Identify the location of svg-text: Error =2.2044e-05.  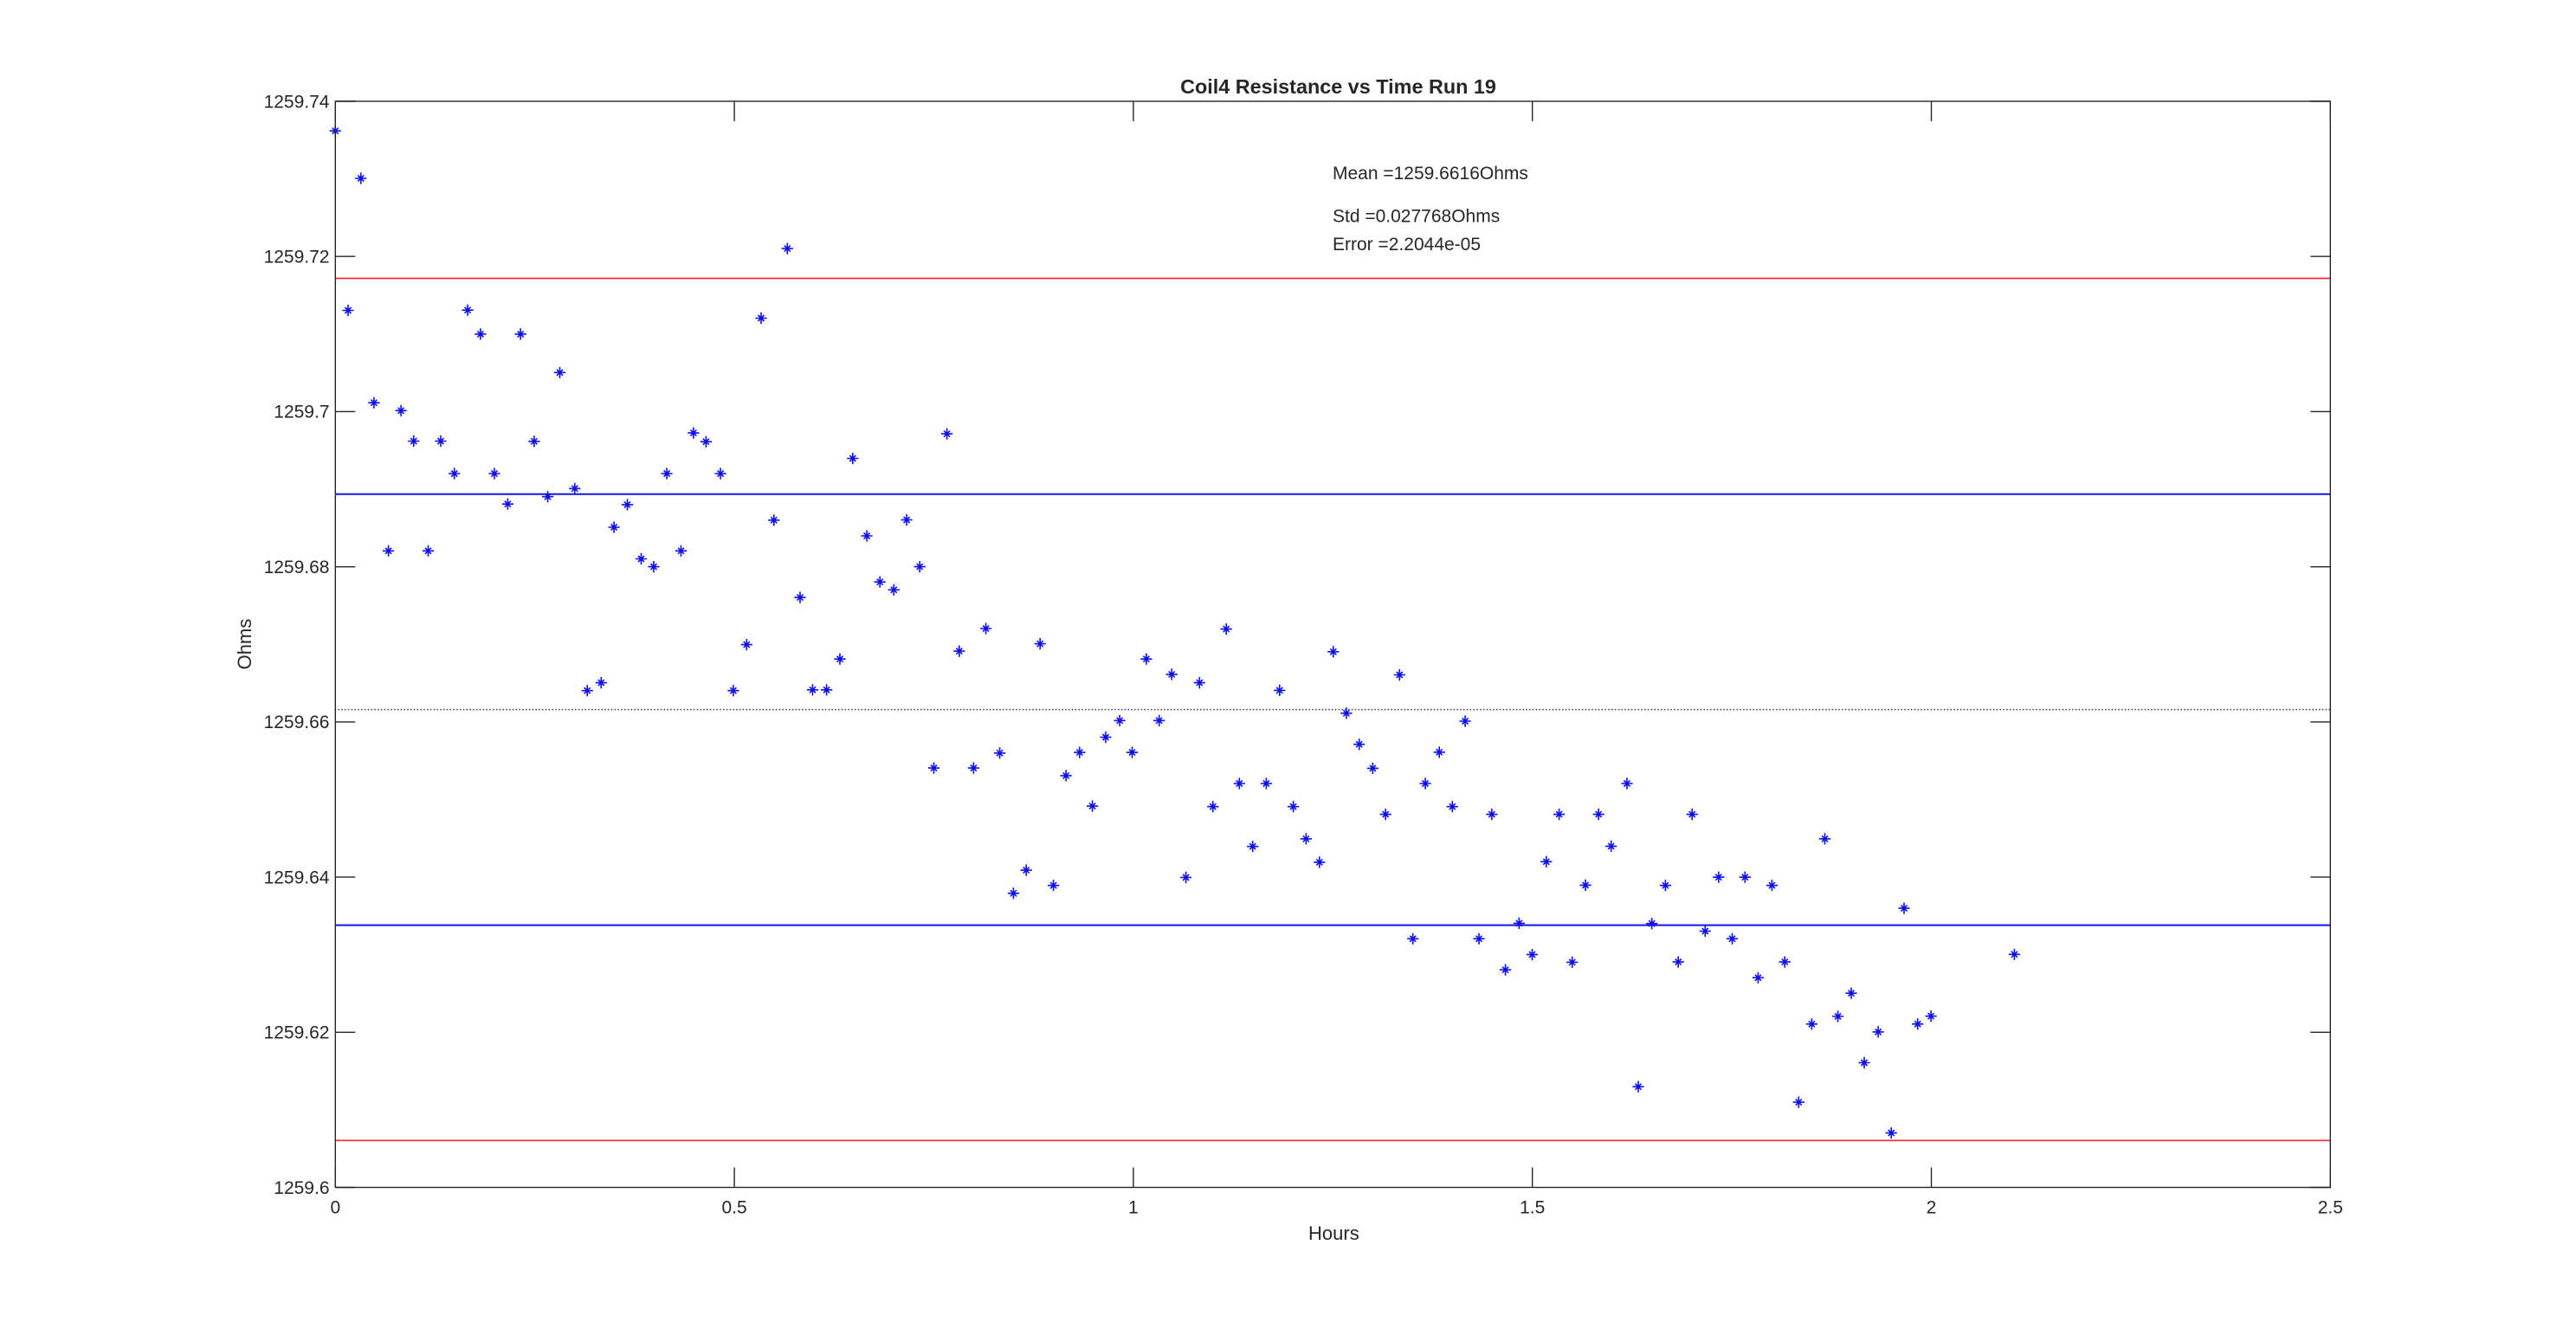
(1407, 245).